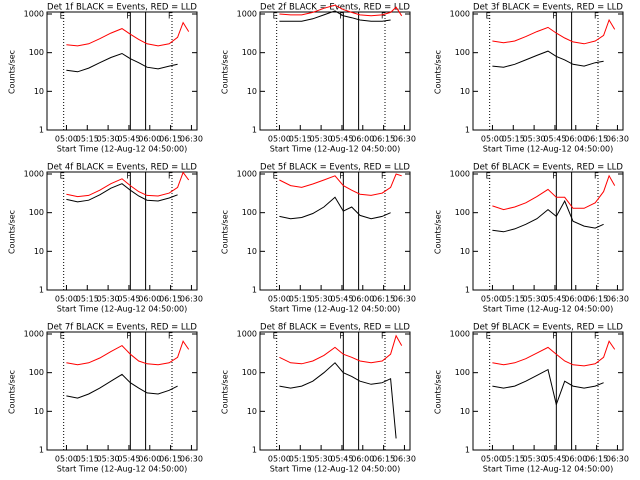 The width and height of the screenshot is (640, 480). What do you see at coordinates (548, 168) in the screenshot?
I see `chart-title: Det 6f BLACK = Events, RED = LLD` at bounding box center [548, 168].